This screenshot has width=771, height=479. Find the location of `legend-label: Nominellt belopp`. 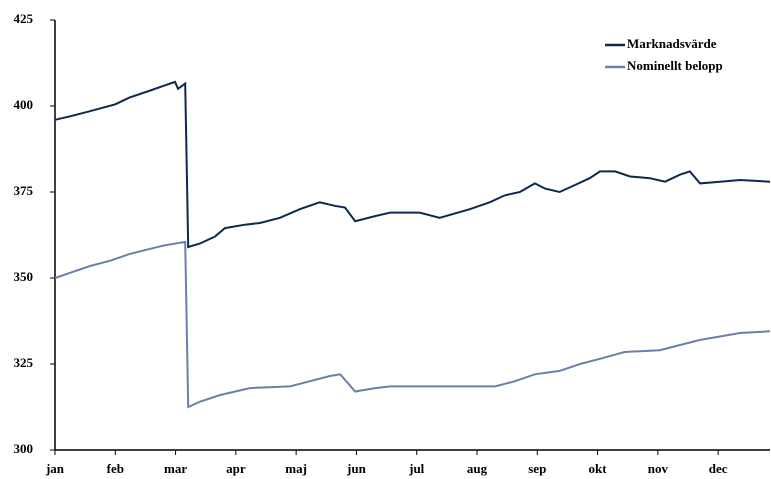

legend-label: Nominellt belopp is located at coordinates (675, 65).